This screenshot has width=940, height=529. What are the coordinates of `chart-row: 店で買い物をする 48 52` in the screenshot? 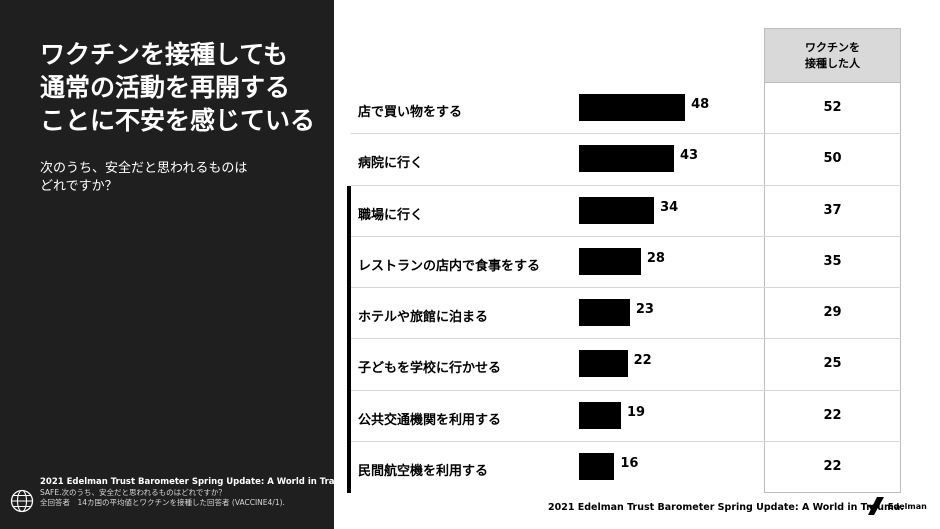 It's located at (626, 109).